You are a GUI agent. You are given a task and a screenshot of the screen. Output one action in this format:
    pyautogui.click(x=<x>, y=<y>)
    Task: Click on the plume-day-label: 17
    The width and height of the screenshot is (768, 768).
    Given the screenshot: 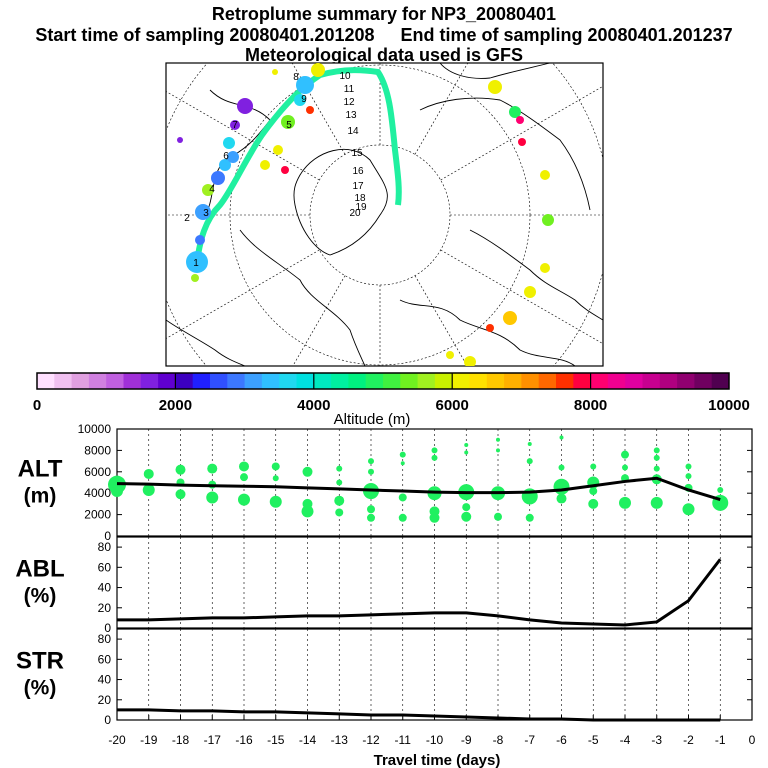 What is the action you would take?
    pyautogui.click(x=358, y=186)
    